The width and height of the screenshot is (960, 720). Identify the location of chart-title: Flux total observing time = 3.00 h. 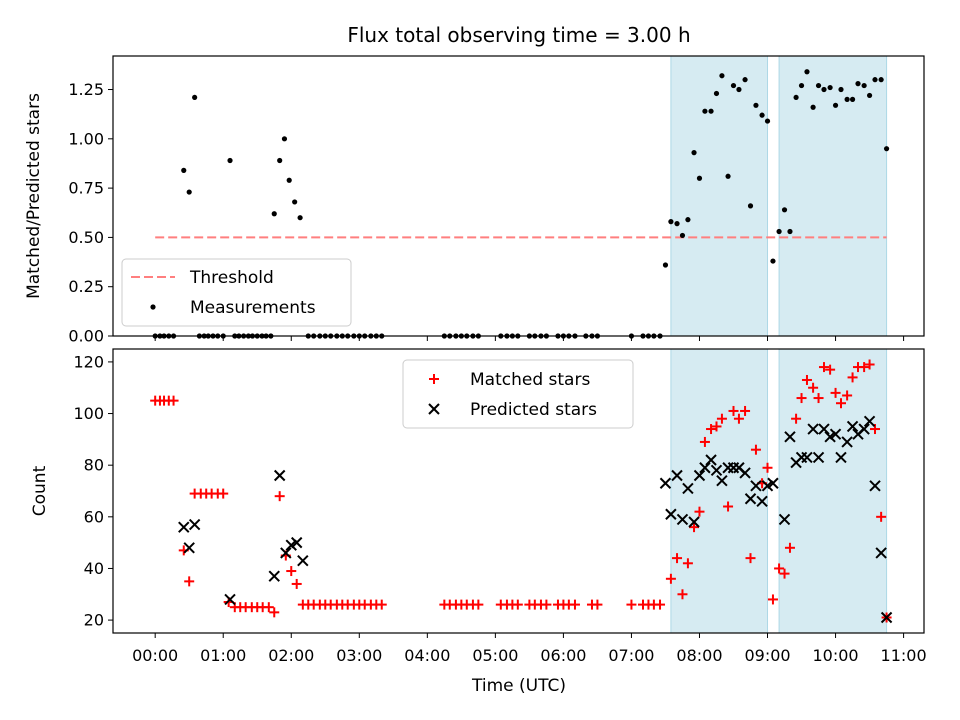
(518, 35).